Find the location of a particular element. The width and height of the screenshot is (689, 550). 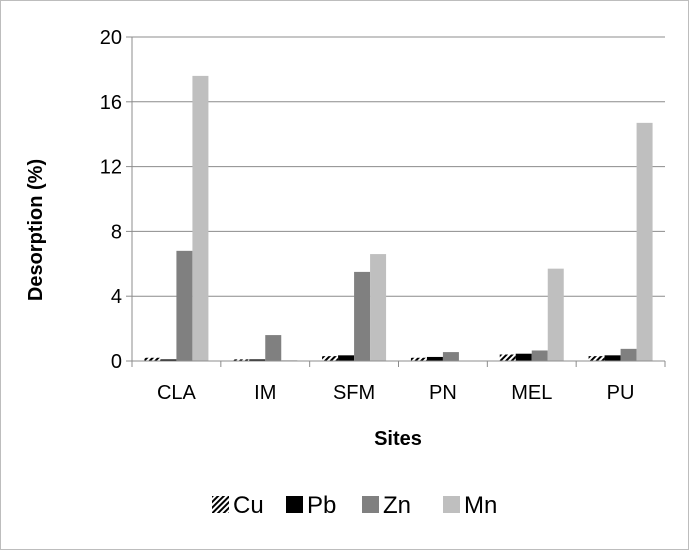

legend: Cu Pb Zn Mn is located at coordinates (354, 505).